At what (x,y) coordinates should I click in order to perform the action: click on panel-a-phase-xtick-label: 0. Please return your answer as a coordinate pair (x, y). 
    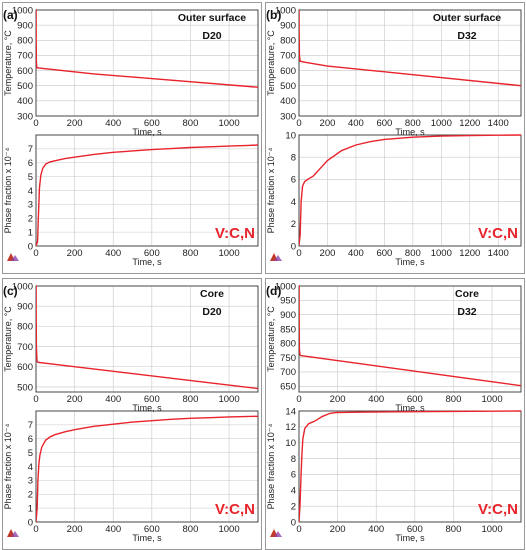
    Looking at the image, I should click on (35, 253).